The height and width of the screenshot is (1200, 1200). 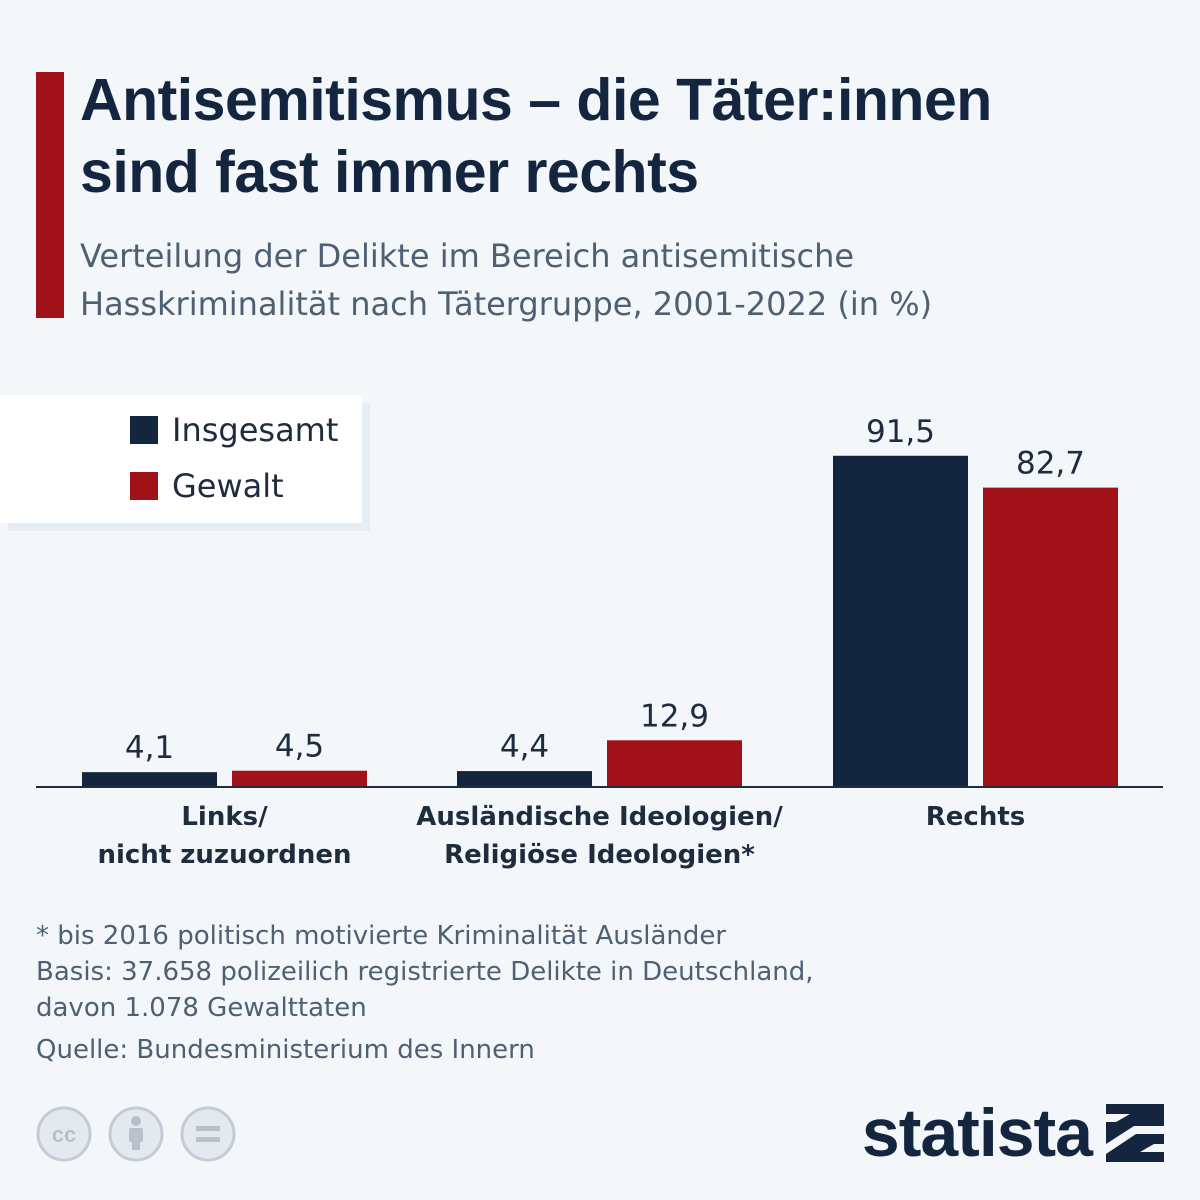 What do you see at coordinates (1050, 464) in the screenshot?
I see `data-label-gewalt-2: 82,7` at bounding box center [1050, 464].